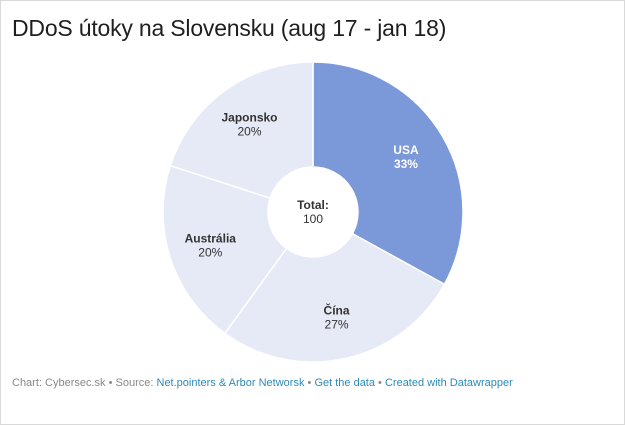 The image size is (625, 425). What do you see at coordinates (225, 249) in the screenshot?
I see `pie-slice-australia` at bounding box center [225, 249].